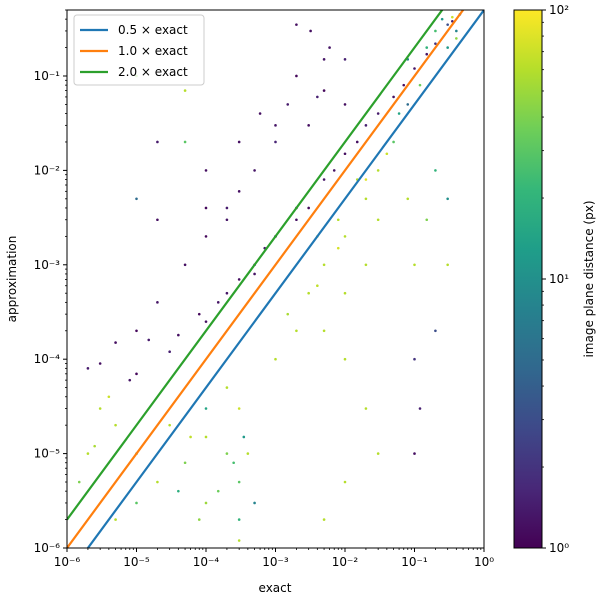  Describe the element at coordinates (12, 279) in the screenshot. I see `y-axis-label: approximation` at that location.